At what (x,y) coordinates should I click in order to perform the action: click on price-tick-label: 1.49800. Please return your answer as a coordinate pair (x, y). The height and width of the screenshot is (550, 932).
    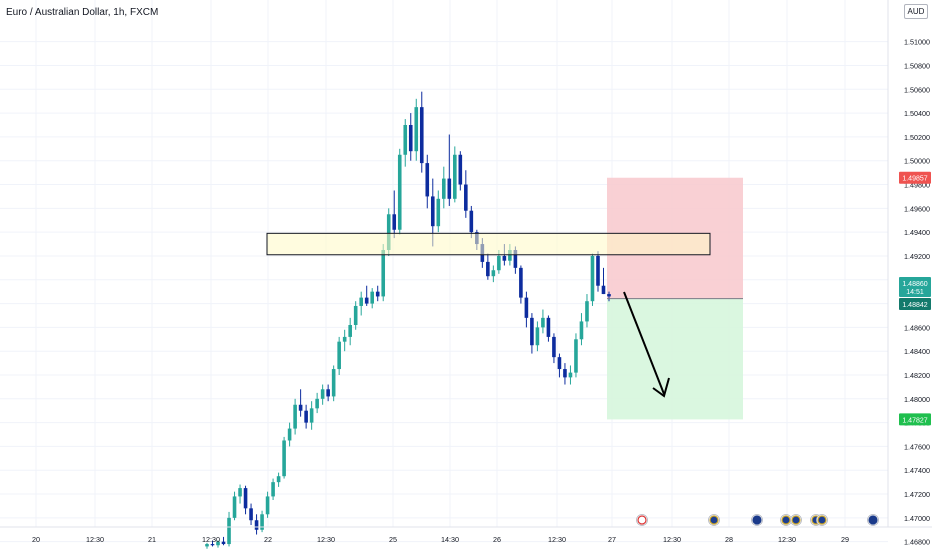
    Looking at the image, I should click on (917, 185).